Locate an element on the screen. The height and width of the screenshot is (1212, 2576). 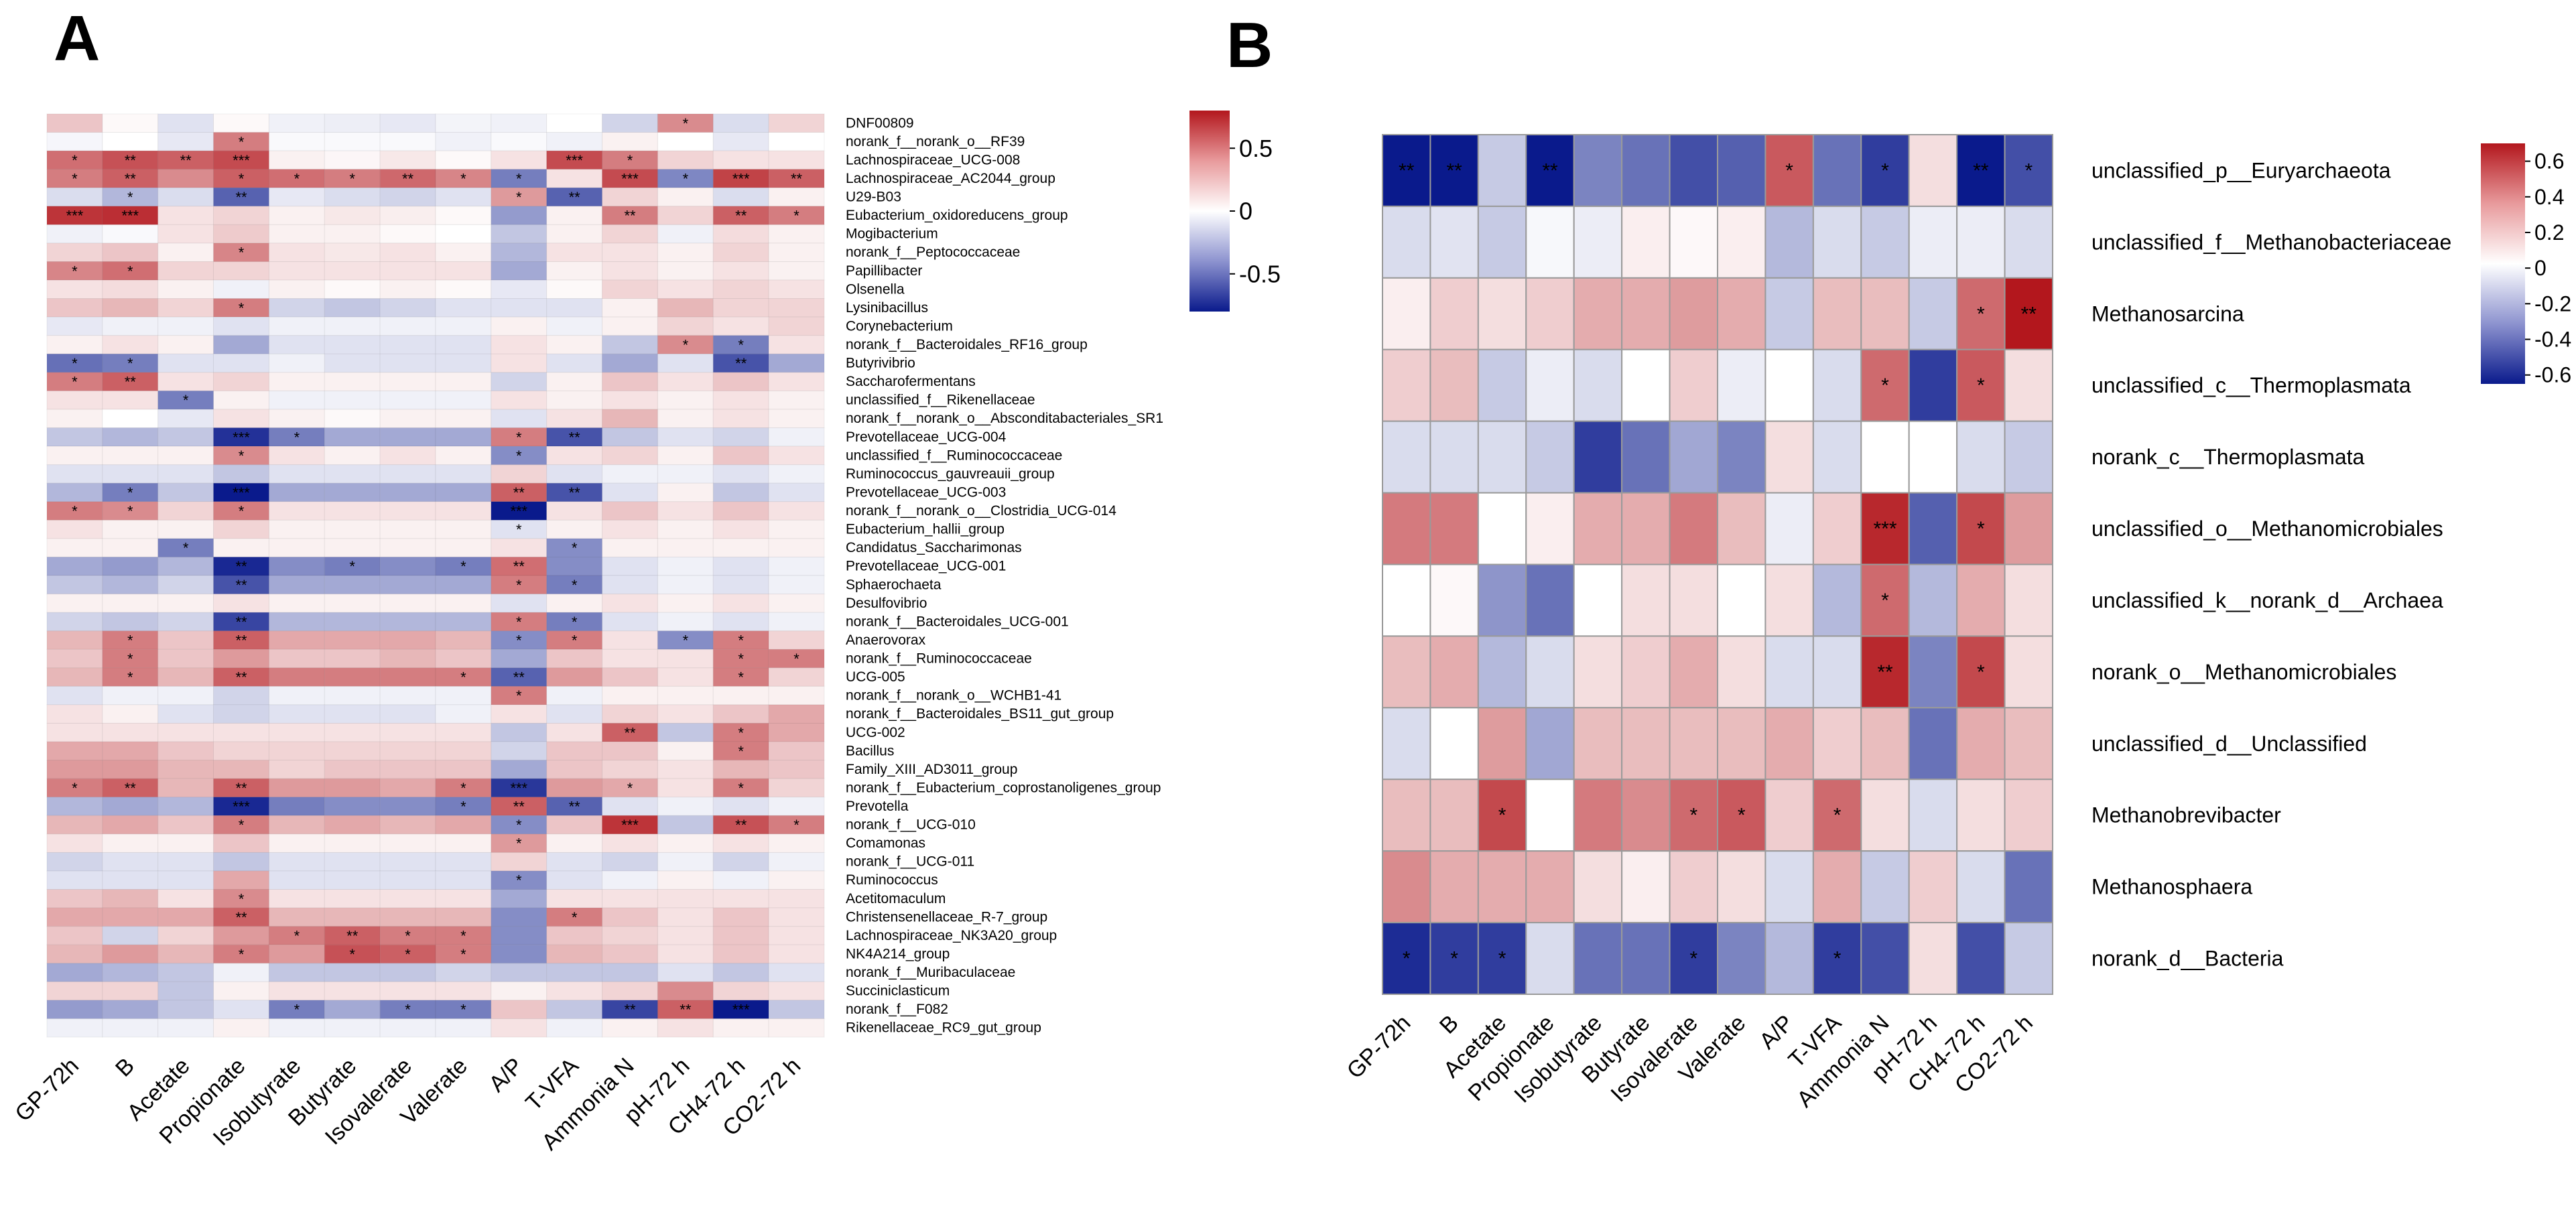
row-label: U29-B03 is located at coordinates (873, 197).